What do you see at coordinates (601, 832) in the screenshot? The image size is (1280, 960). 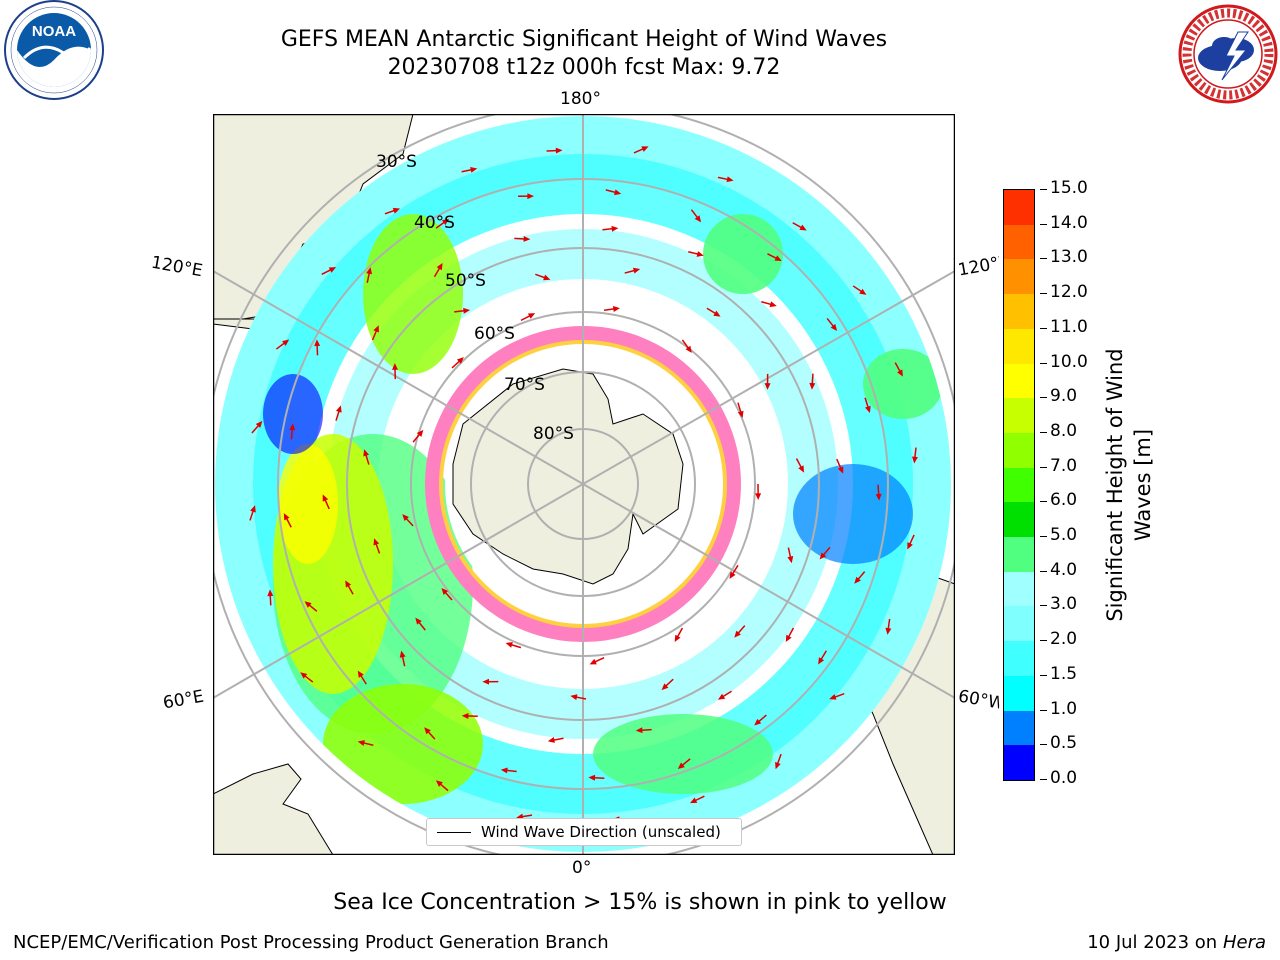 I see `legend-label: Wind Wave Direction (unscaled)` at bounding box center [601, 832].